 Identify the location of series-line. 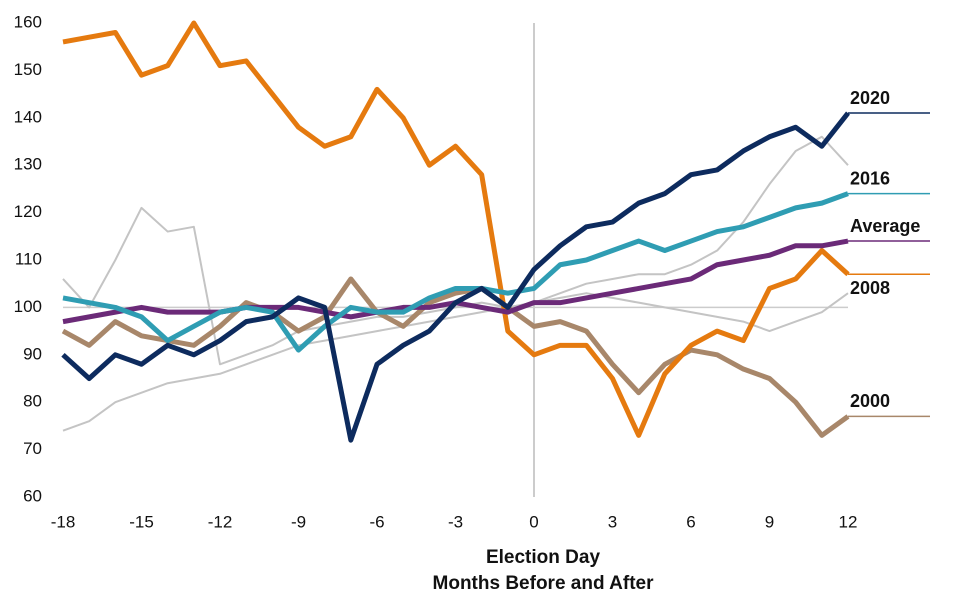
(455, 281).